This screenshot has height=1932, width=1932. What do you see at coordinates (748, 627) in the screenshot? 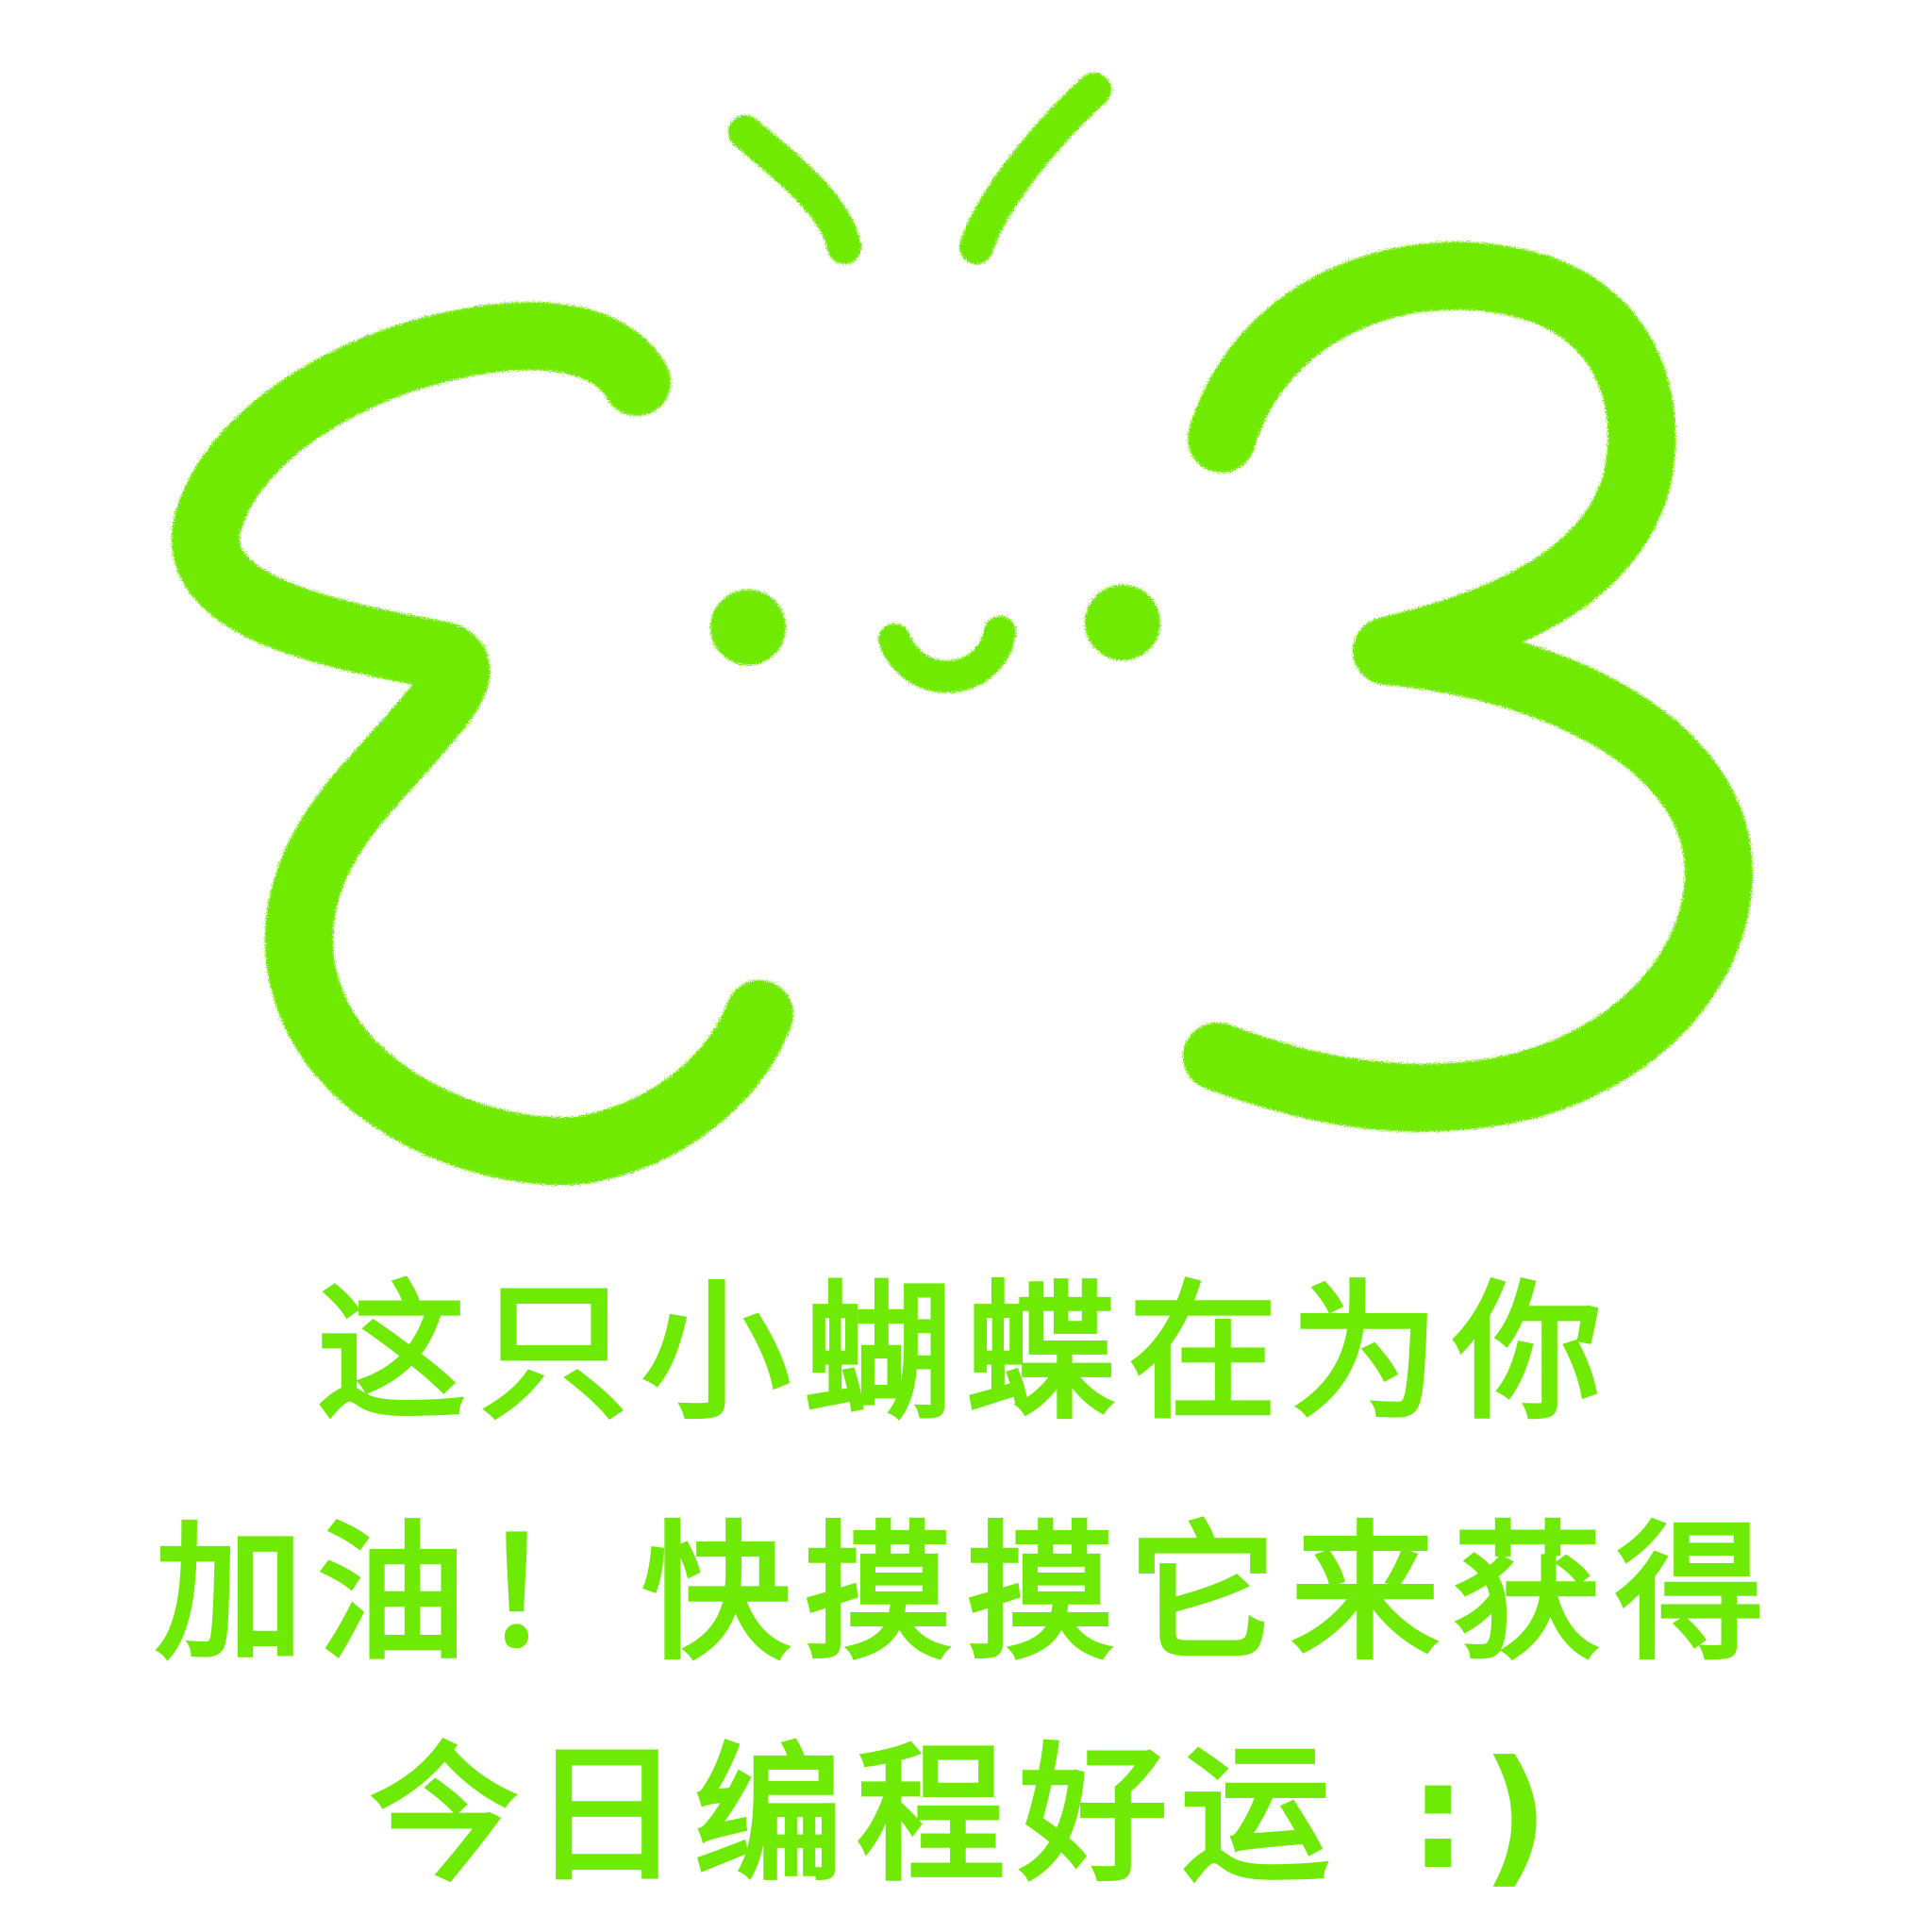
I see `left-eye` at bounding box center [748, 627].